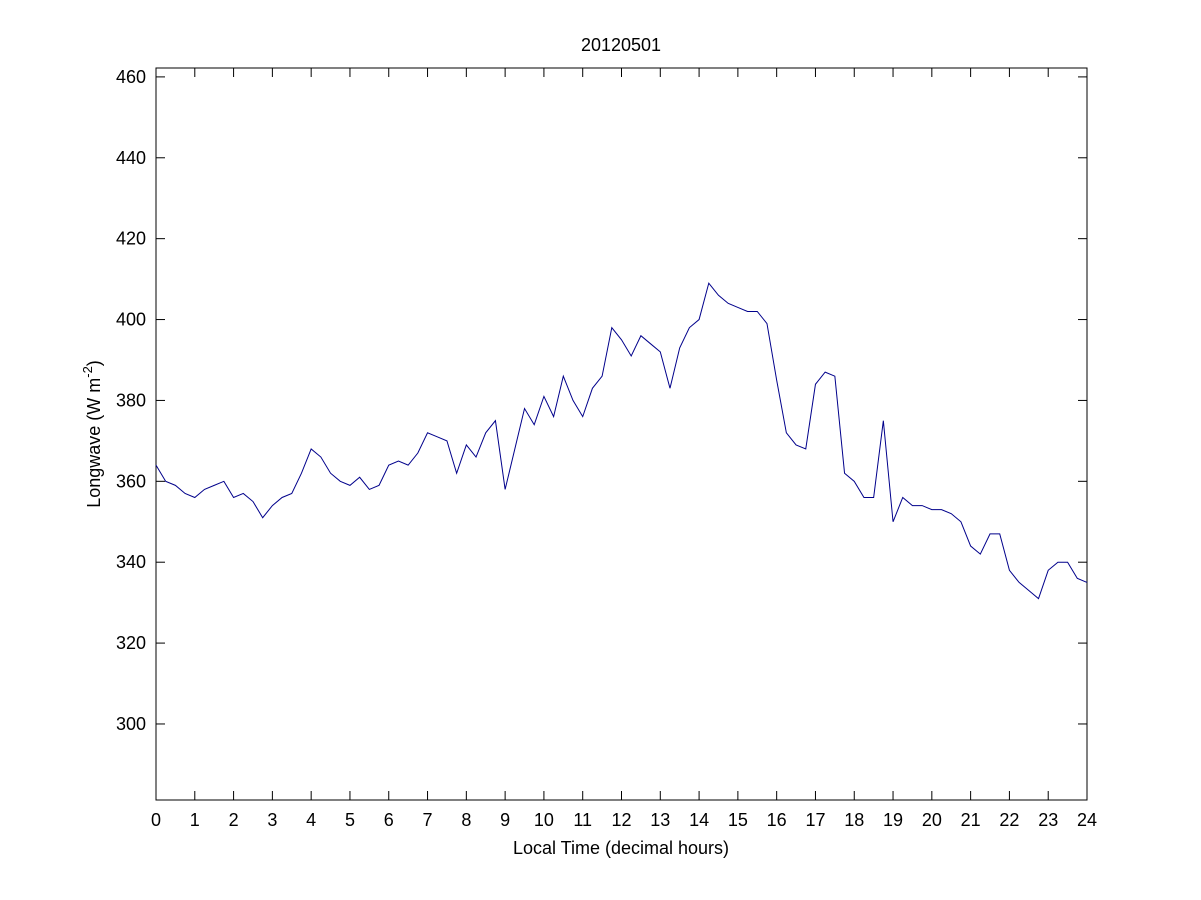 Image resolution: width=1201 pixels, height=900 pixels. I want to click on x-tick-label: 2, so click(234, 820).